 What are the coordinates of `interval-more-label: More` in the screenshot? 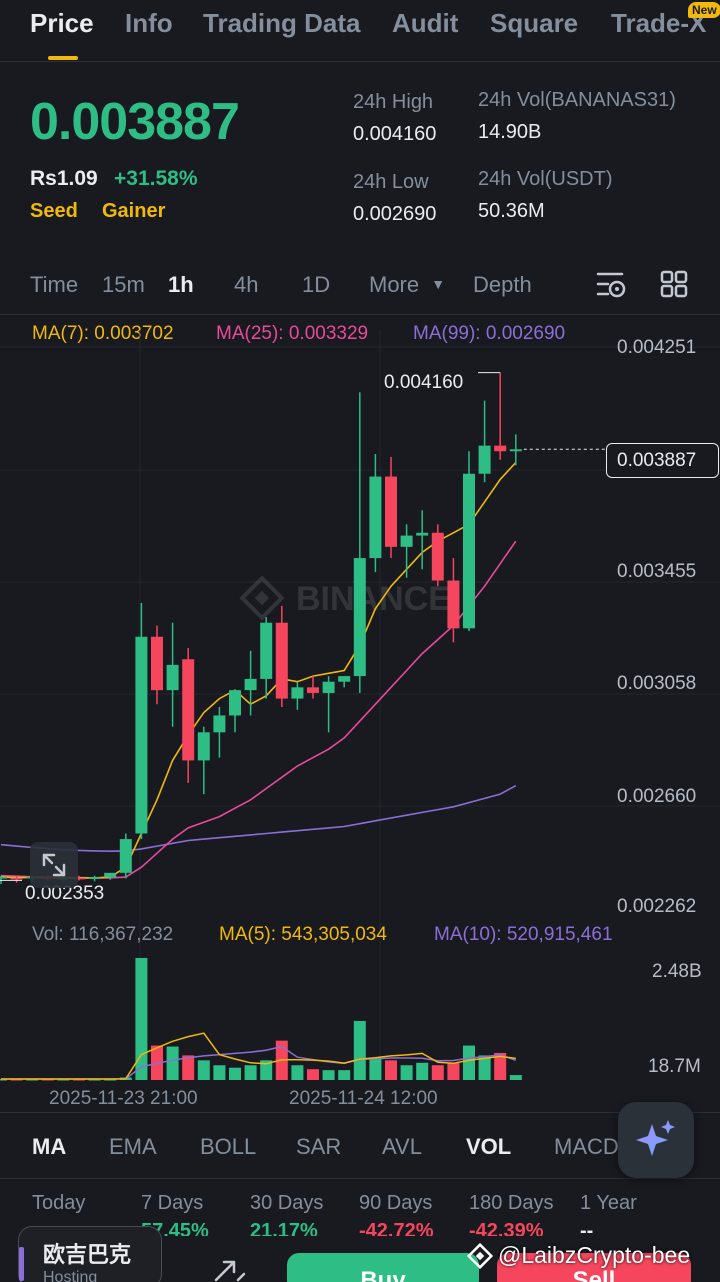 It's located at (394, 284).